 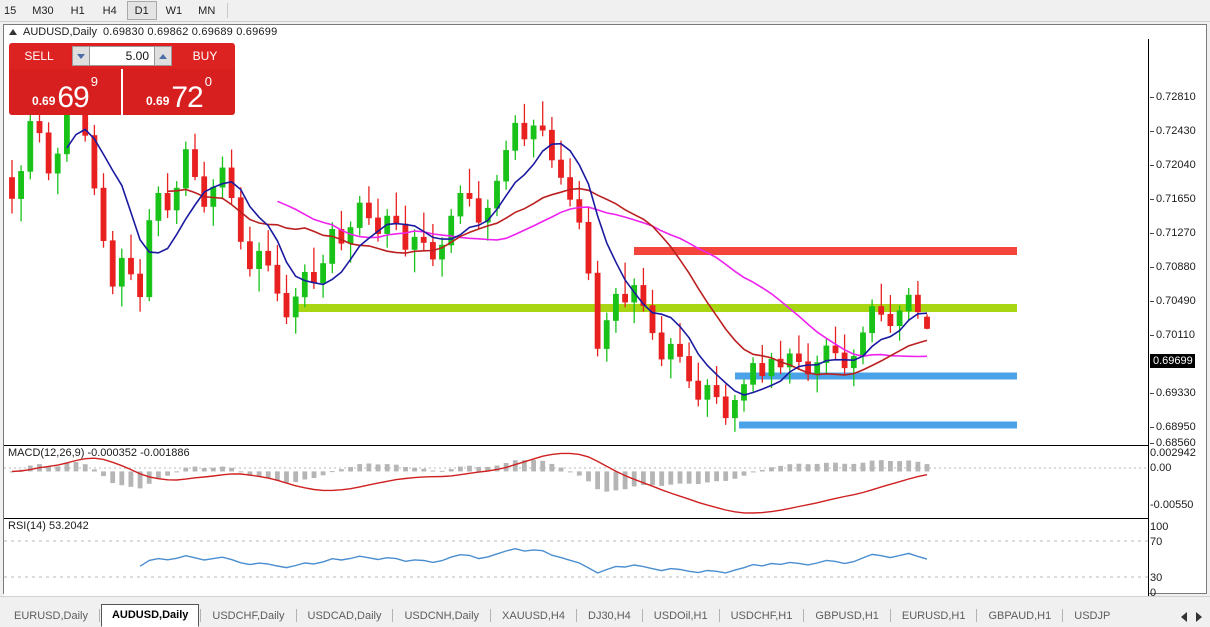 I want to click on chevron-down-icon, so click(x=81, y=56).